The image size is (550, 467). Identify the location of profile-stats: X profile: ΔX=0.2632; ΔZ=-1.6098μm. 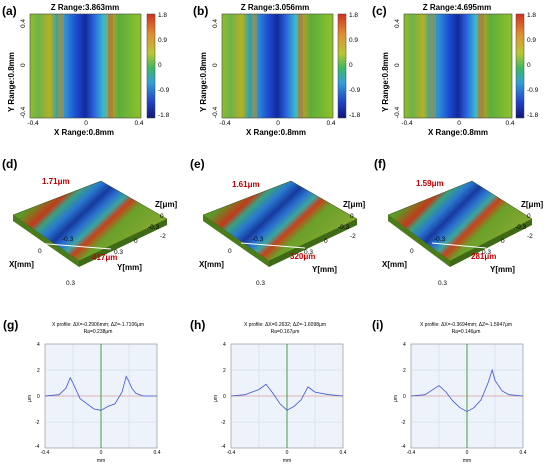
(285, 325).